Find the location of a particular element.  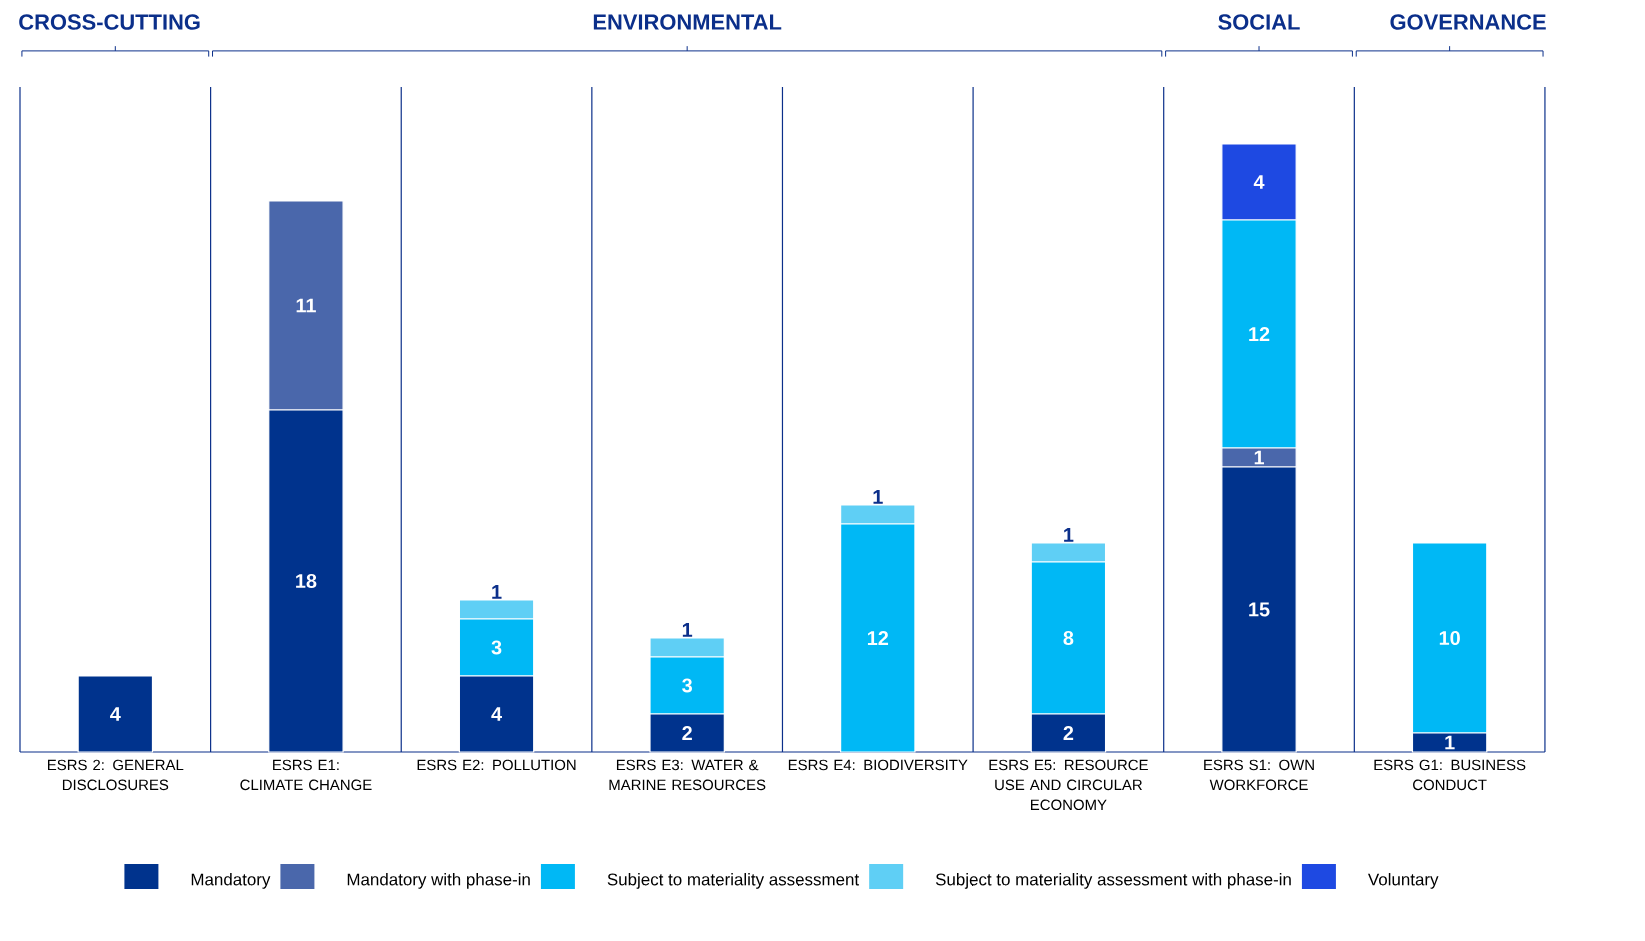

data-label: 18 is located at coordinates (306, 581).